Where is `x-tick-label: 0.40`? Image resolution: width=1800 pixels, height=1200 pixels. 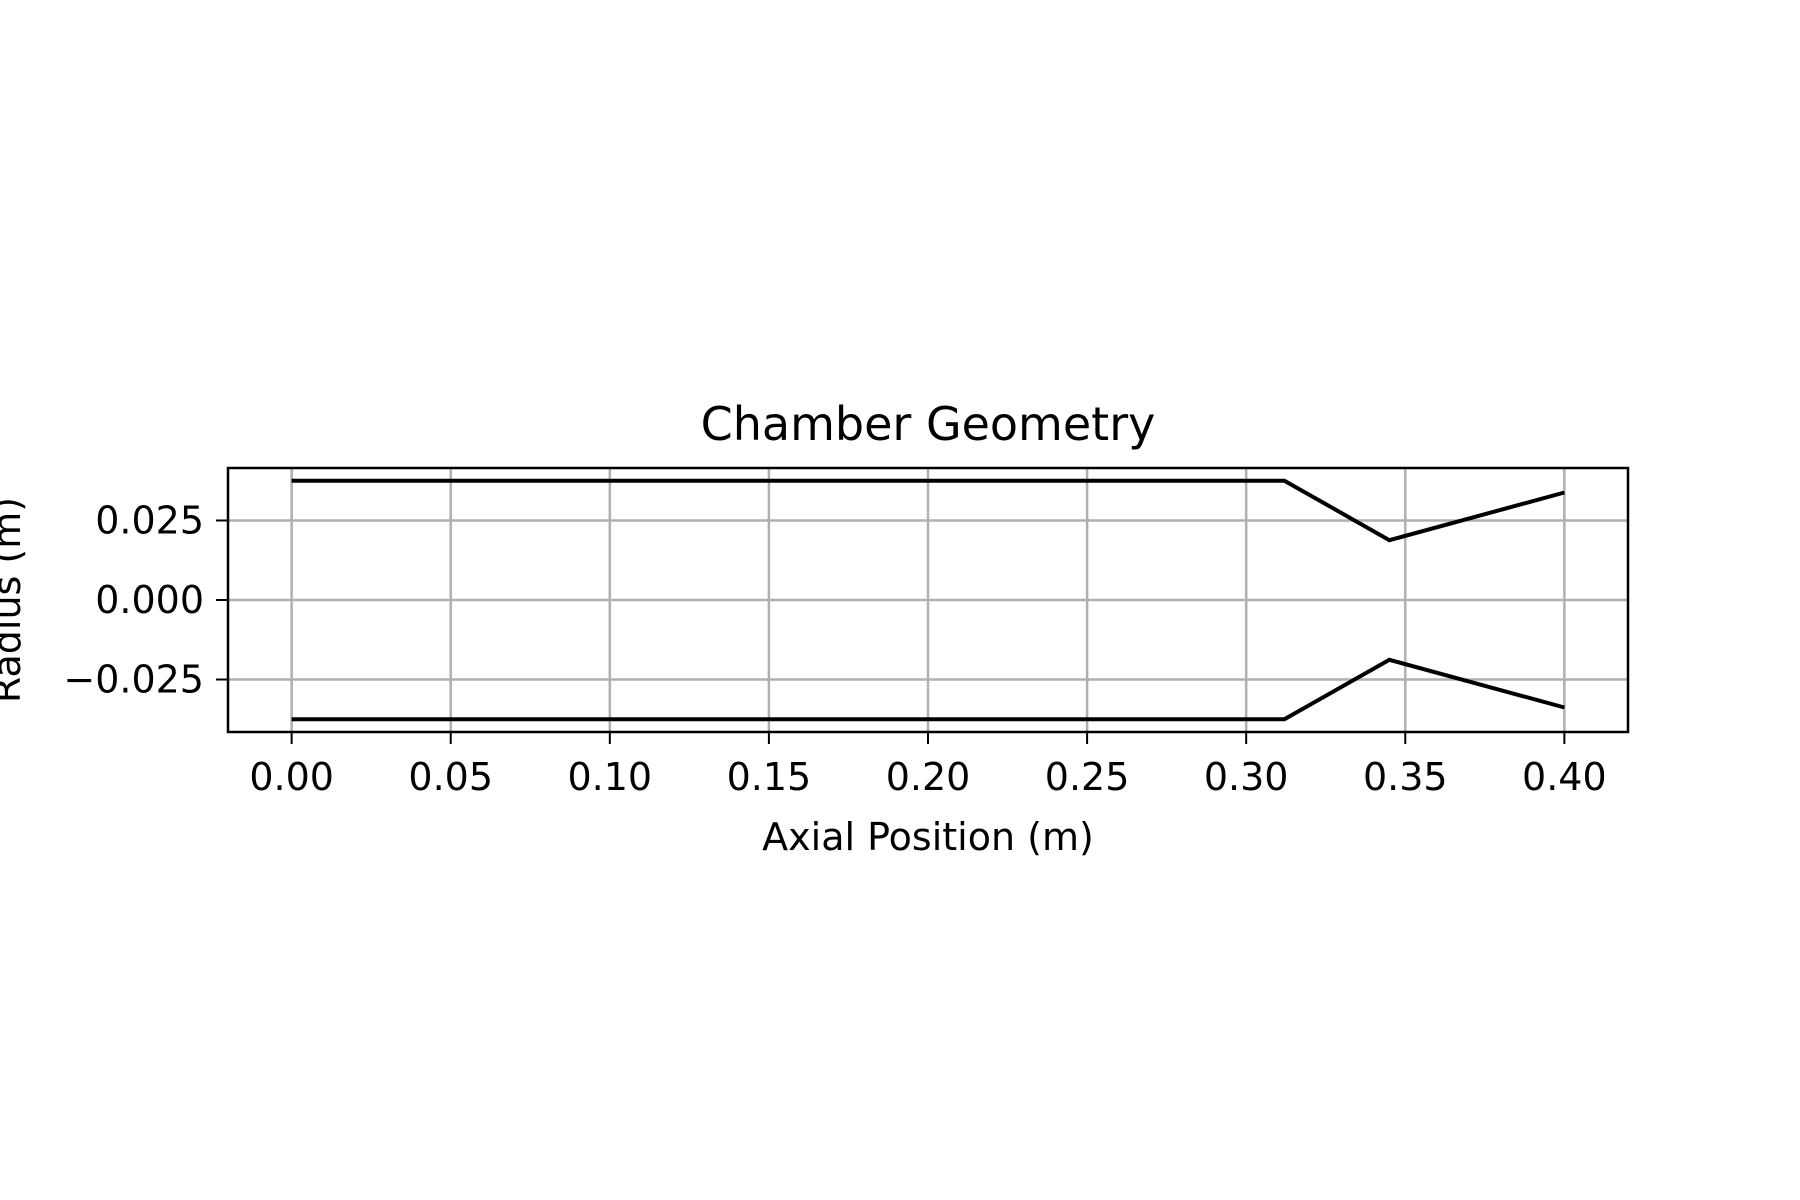 x-tick-label: 0.40 is located at coordinates (1564, 777).